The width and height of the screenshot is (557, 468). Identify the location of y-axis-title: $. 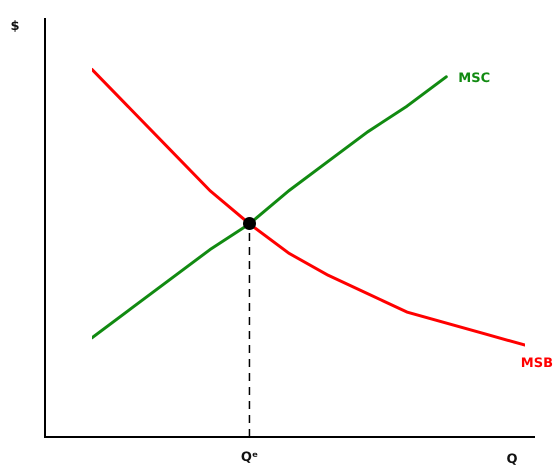
(15, 26).